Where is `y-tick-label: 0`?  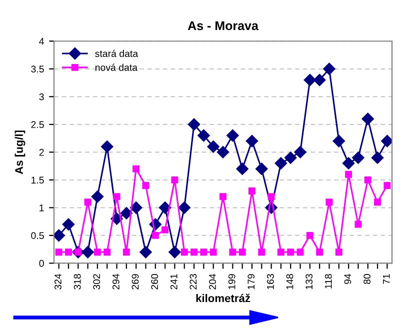 y-tick-label: 0 is located at coordinates (41, 263).